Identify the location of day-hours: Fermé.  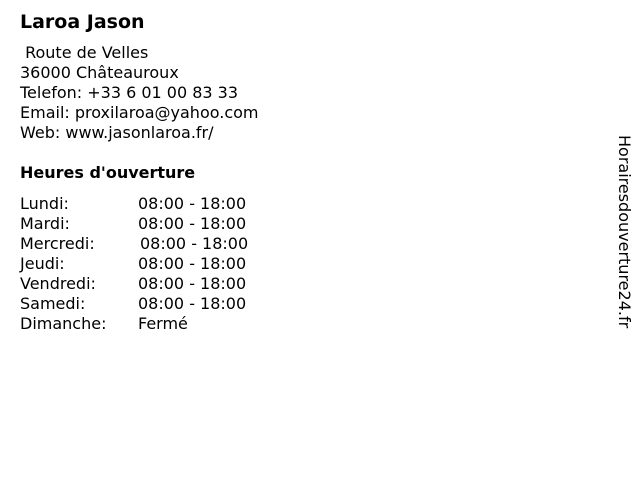
(163, 323).